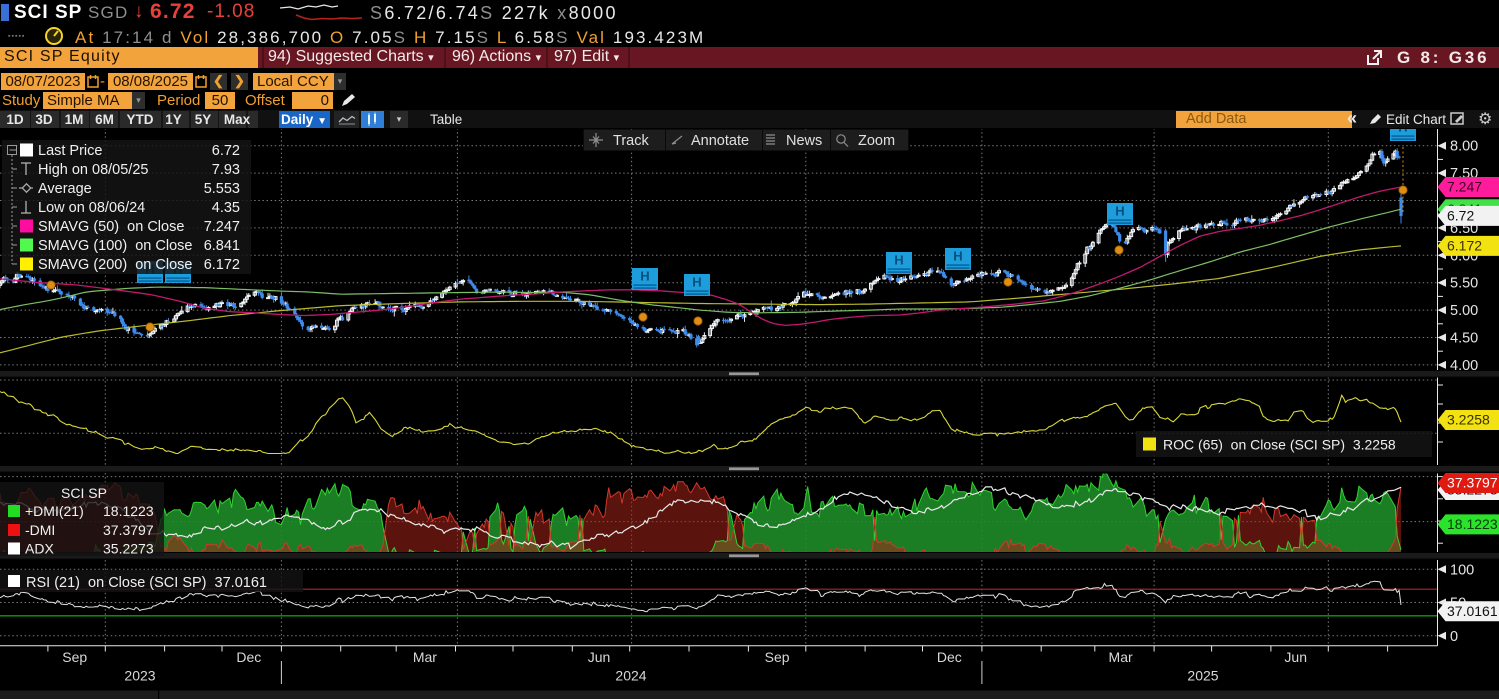  Describe the element at coordinates (91, 208) in the screenshot. I see `svg-text: Low on 08/06/24` at that location.